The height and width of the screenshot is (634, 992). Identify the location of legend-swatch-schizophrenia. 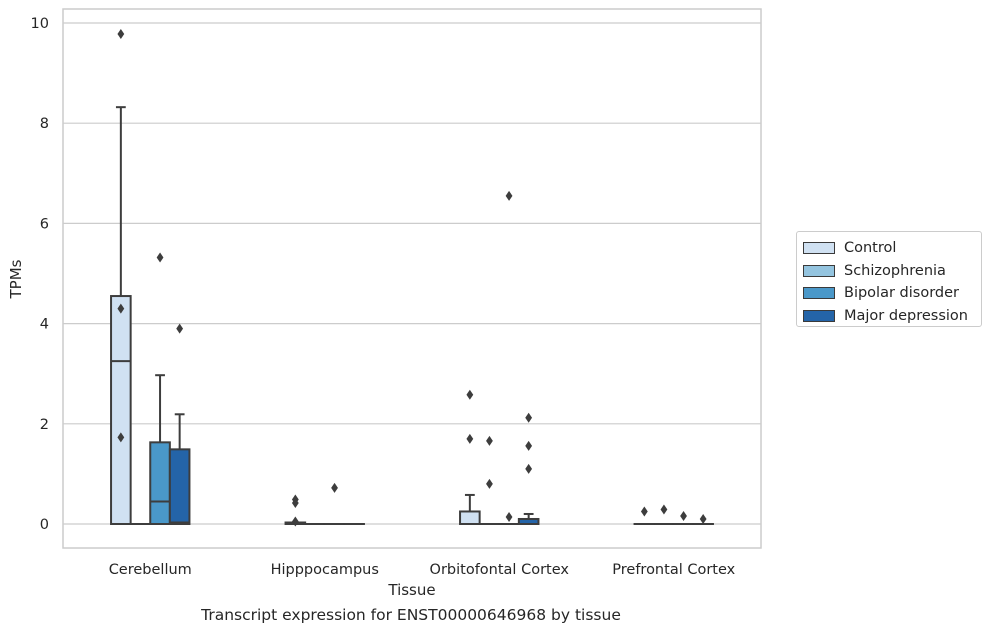
(819, 270).